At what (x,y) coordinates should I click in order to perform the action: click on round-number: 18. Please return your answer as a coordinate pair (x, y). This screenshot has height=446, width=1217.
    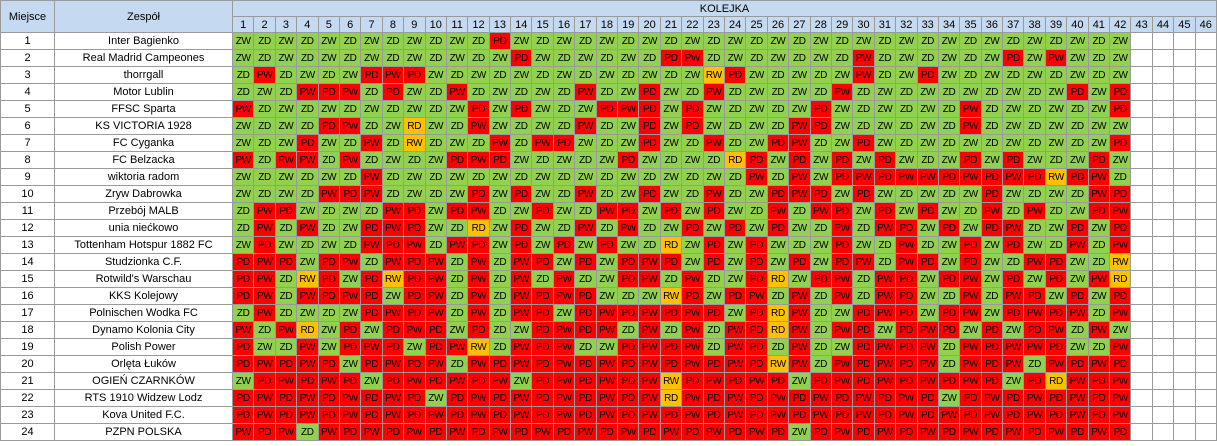
    Looking at the image, I should click on (607, 24).